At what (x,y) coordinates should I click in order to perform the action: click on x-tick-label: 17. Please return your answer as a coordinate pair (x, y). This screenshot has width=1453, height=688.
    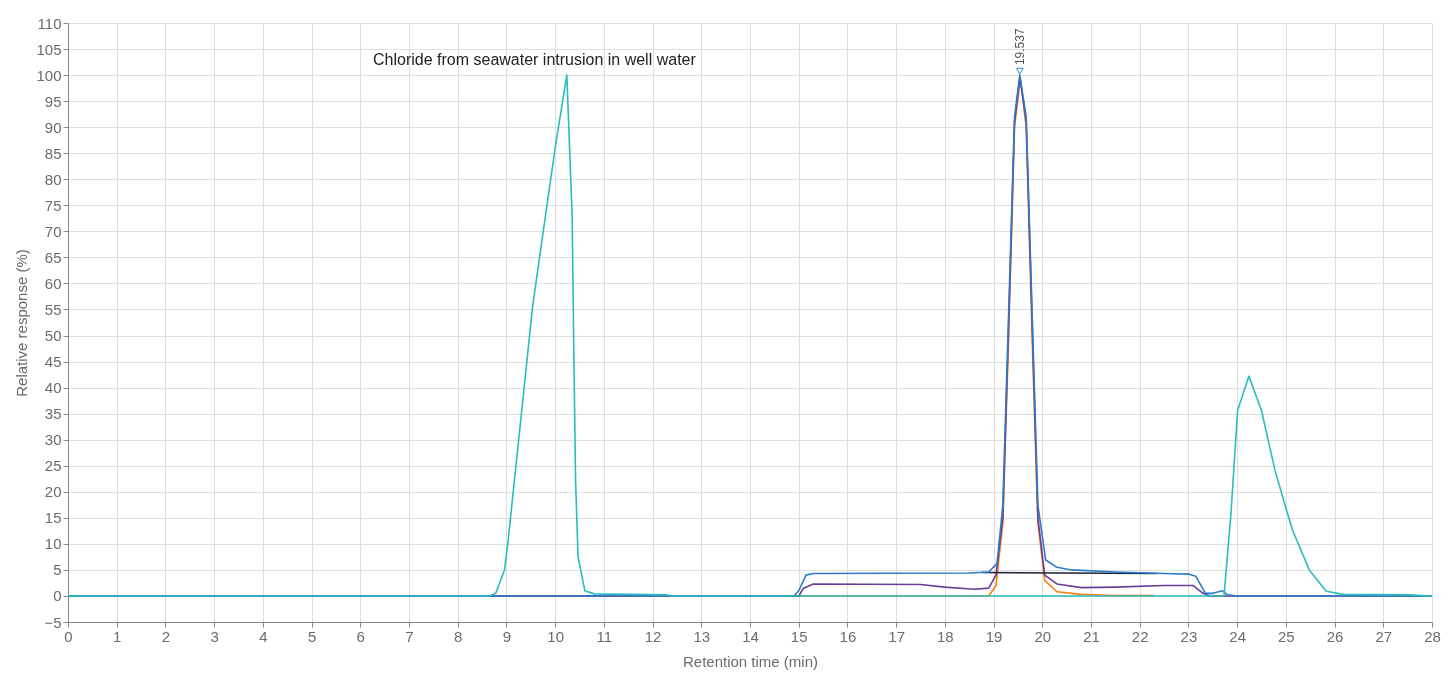
    Looking at the image, I should click on (896, 636).